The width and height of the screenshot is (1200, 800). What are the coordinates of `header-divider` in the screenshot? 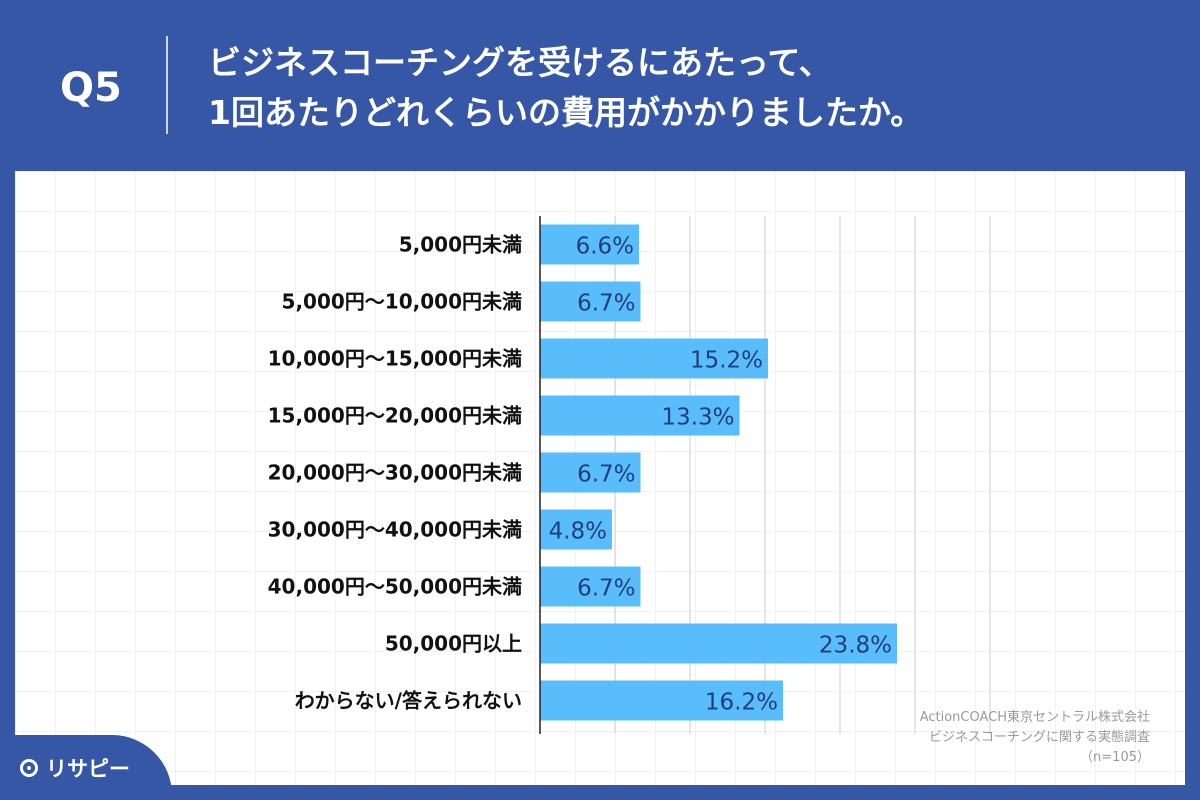 It's located at (167, 85).